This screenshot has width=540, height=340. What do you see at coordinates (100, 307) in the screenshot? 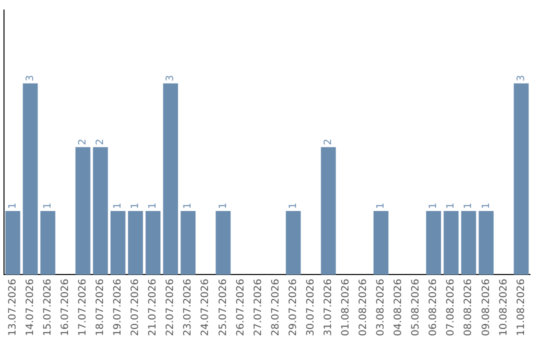
I see `x-tick-label: 18.07.2026` at bounding box center [100, 307].